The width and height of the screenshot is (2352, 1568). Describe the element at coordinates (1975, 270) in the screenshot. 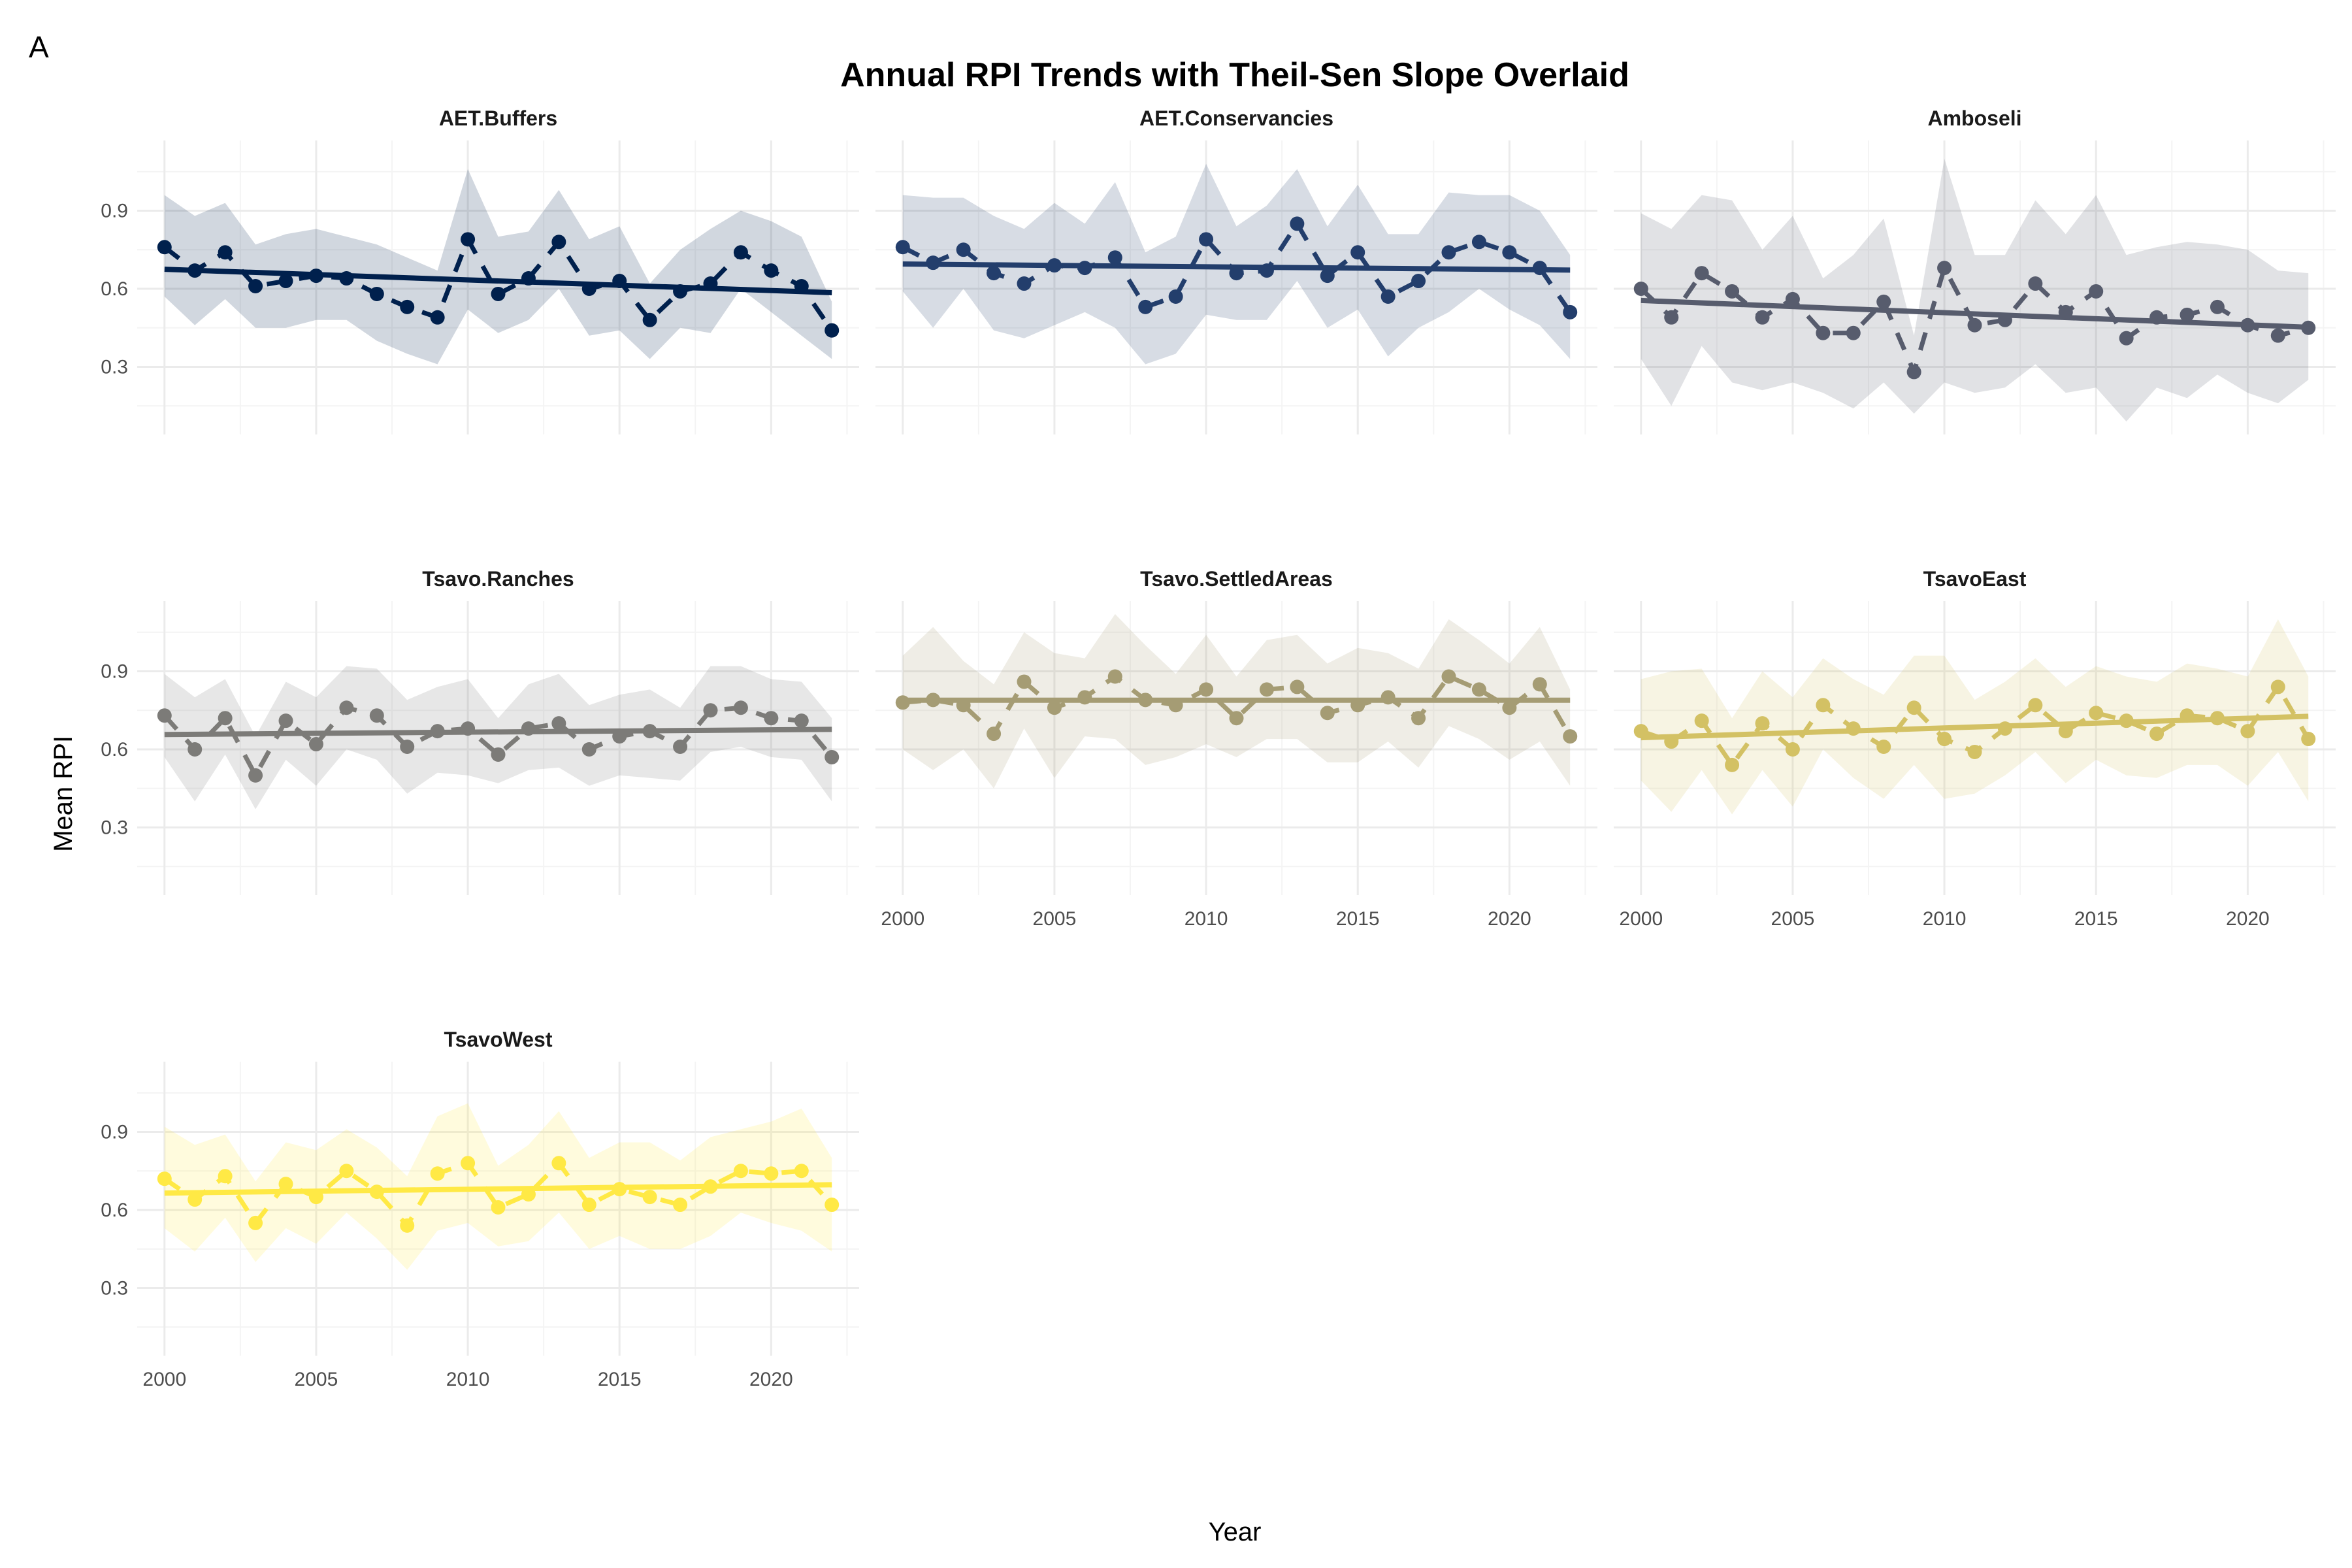

I see `panel-amboseli: Amboseli` at that location.